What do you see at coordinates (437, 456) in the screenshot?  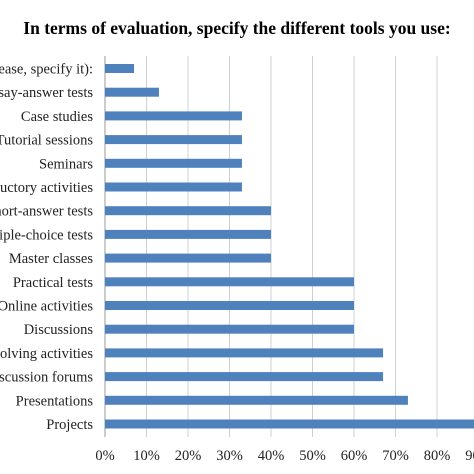 I see `x-tick-label: 80%` at bounding box center [437, 456].